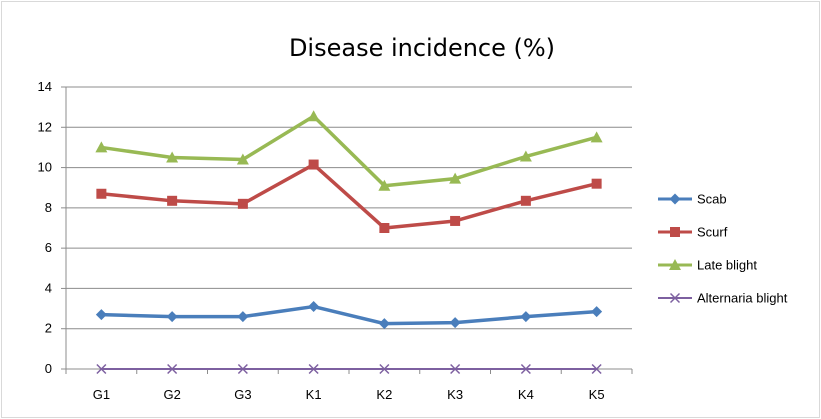 Image resolution: width=821 pixels, height=419 pixels. What do you see at coordinates (597, 394) in the screenshot?
I see `x-tick-label-k5: K5` at bounding box center [597, 394].